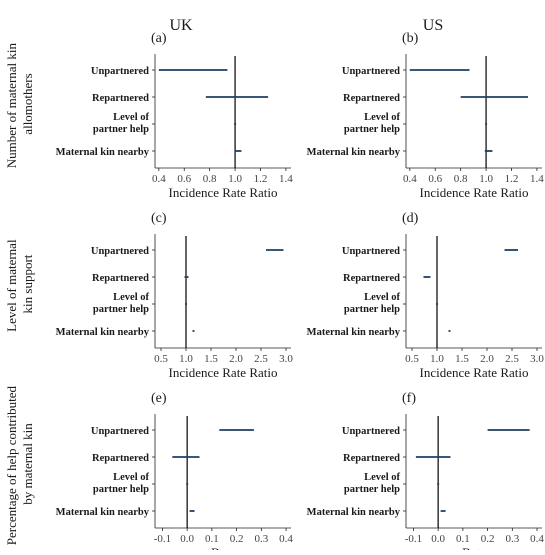 The height and width of the screenshot is (555, 545). What do you see at coordinates (409, 398) in the screenshot?
I see `panel-letter-f: (f)` at bounding box center [409, 398].